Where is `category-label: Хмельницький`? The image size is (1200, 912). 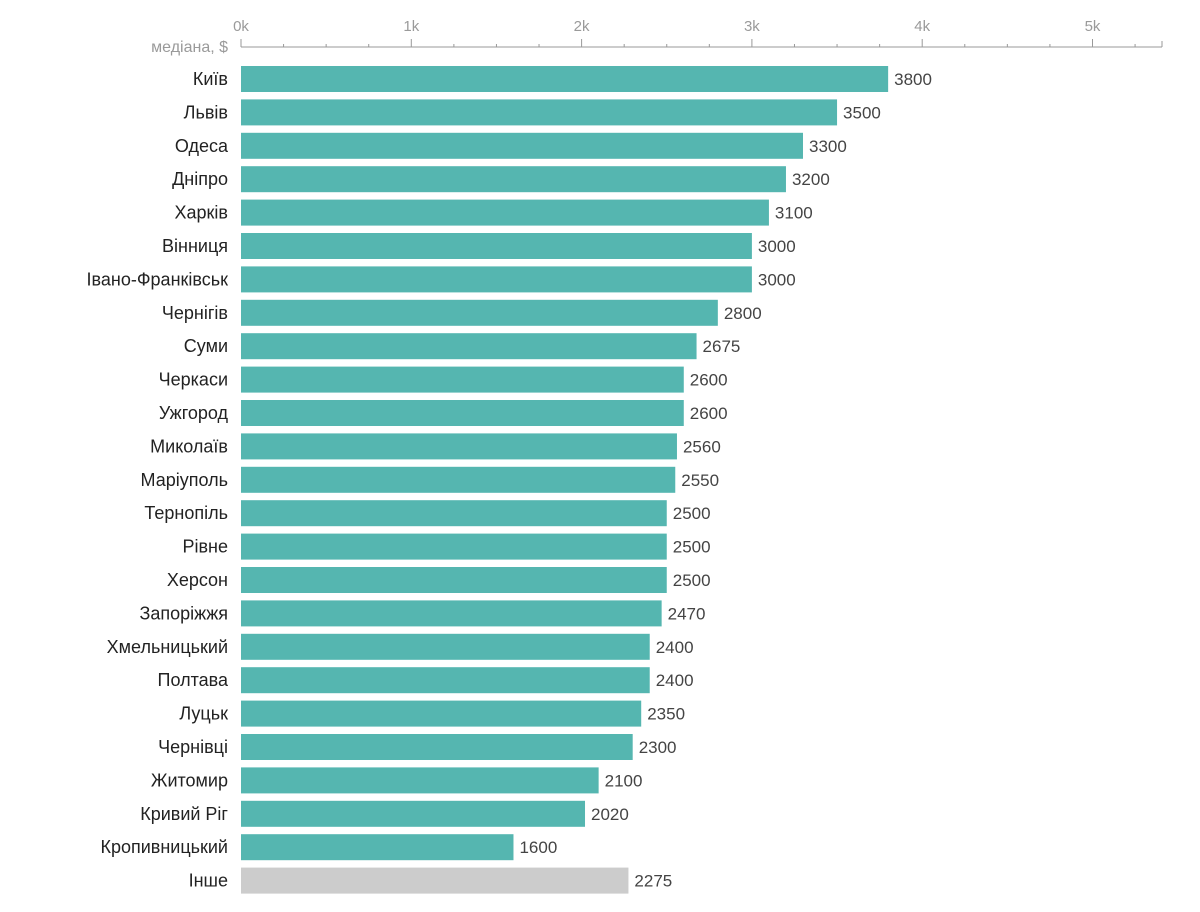
category-label: Хмельницький is located at coordinates (167, 647).